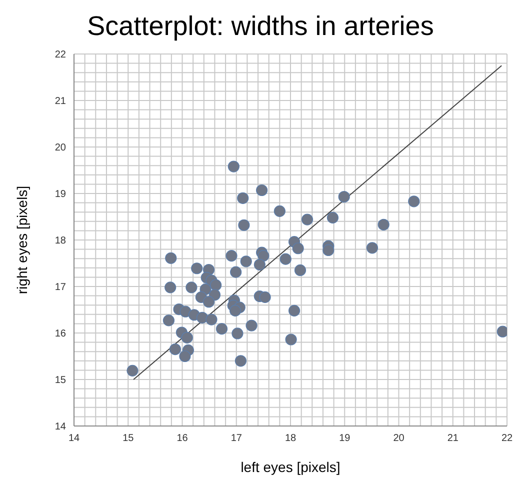 The width and height of the screenshot is (521, 490). I want to click on x-tick-label: 18, so click(290, 438).